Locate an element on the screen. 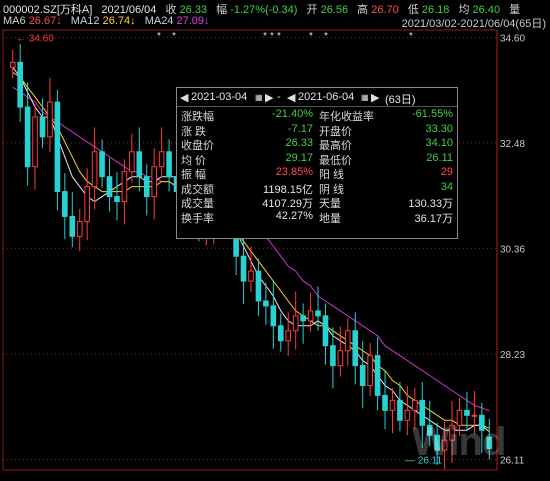 The height and width of the screenshot is (481, 550). ma12-value: 26.74↓ is located at coordinates (119, 21).